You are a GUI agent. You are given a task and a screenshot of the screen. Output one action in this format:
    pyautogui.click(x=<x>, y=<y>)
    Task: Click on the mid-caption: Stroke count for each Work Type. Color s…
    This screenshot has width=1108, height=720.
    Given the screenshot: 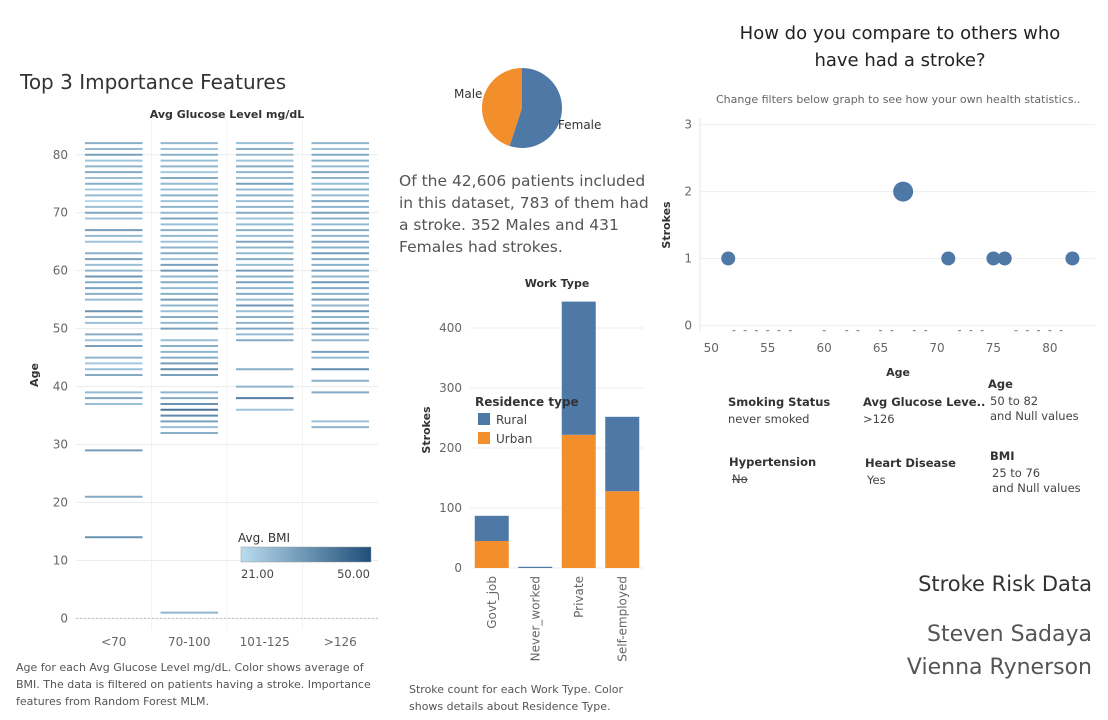 What is the action you would take?
    pyautogui.click(x=516, y=698)
    